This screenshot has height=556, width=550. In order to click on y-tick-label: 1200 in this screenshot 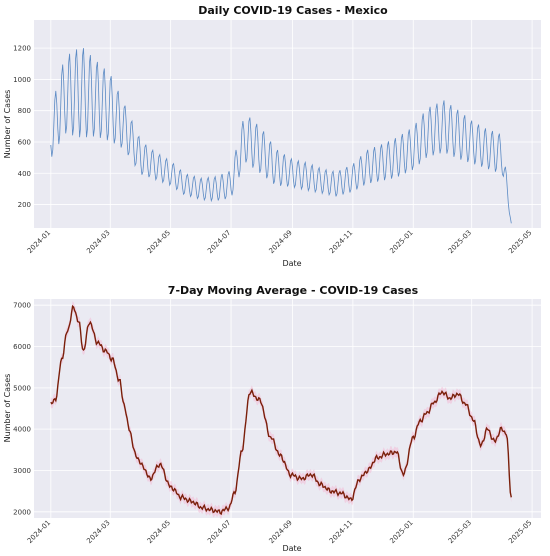, I will do `click(22, 49)`.